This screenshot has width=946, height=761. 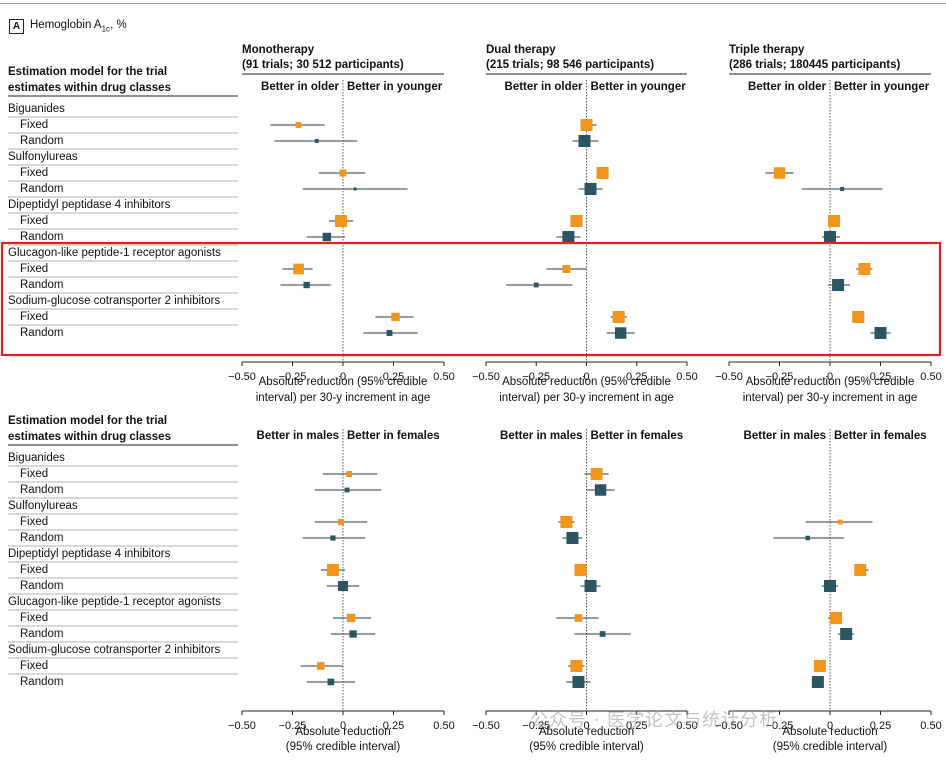 What do you see at coordinates (473, 3) in the screenshot?
I see `top-rule` at bounding box center [473, 3].